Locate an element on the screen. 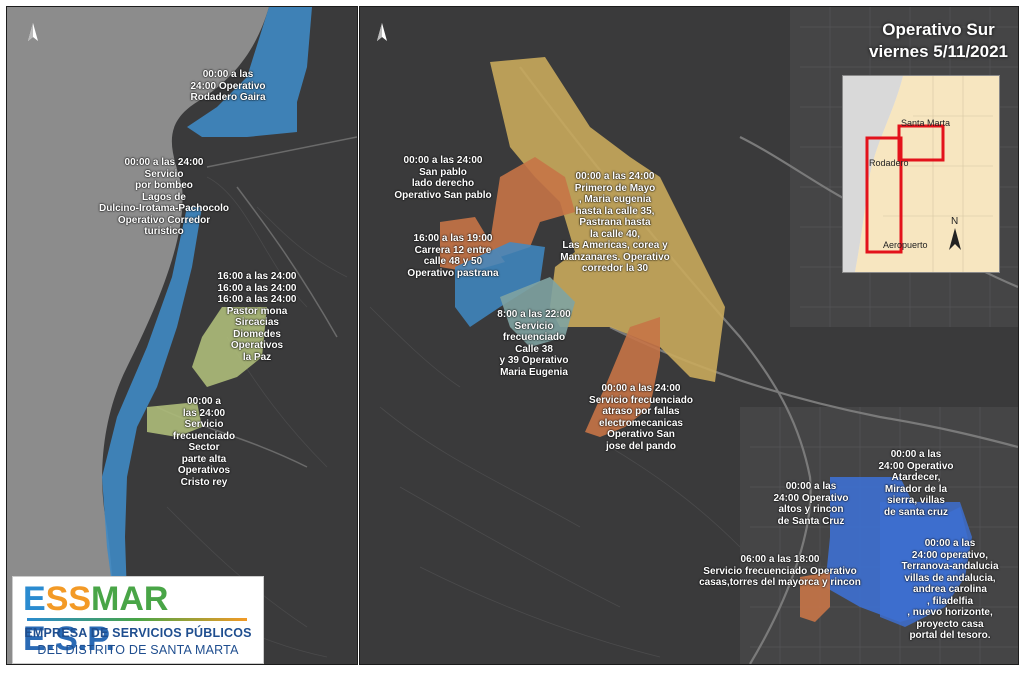 Image resolution: width=1024 pixels, height=675 pixels. zone-pastrana is located at coordinates (500, 284).